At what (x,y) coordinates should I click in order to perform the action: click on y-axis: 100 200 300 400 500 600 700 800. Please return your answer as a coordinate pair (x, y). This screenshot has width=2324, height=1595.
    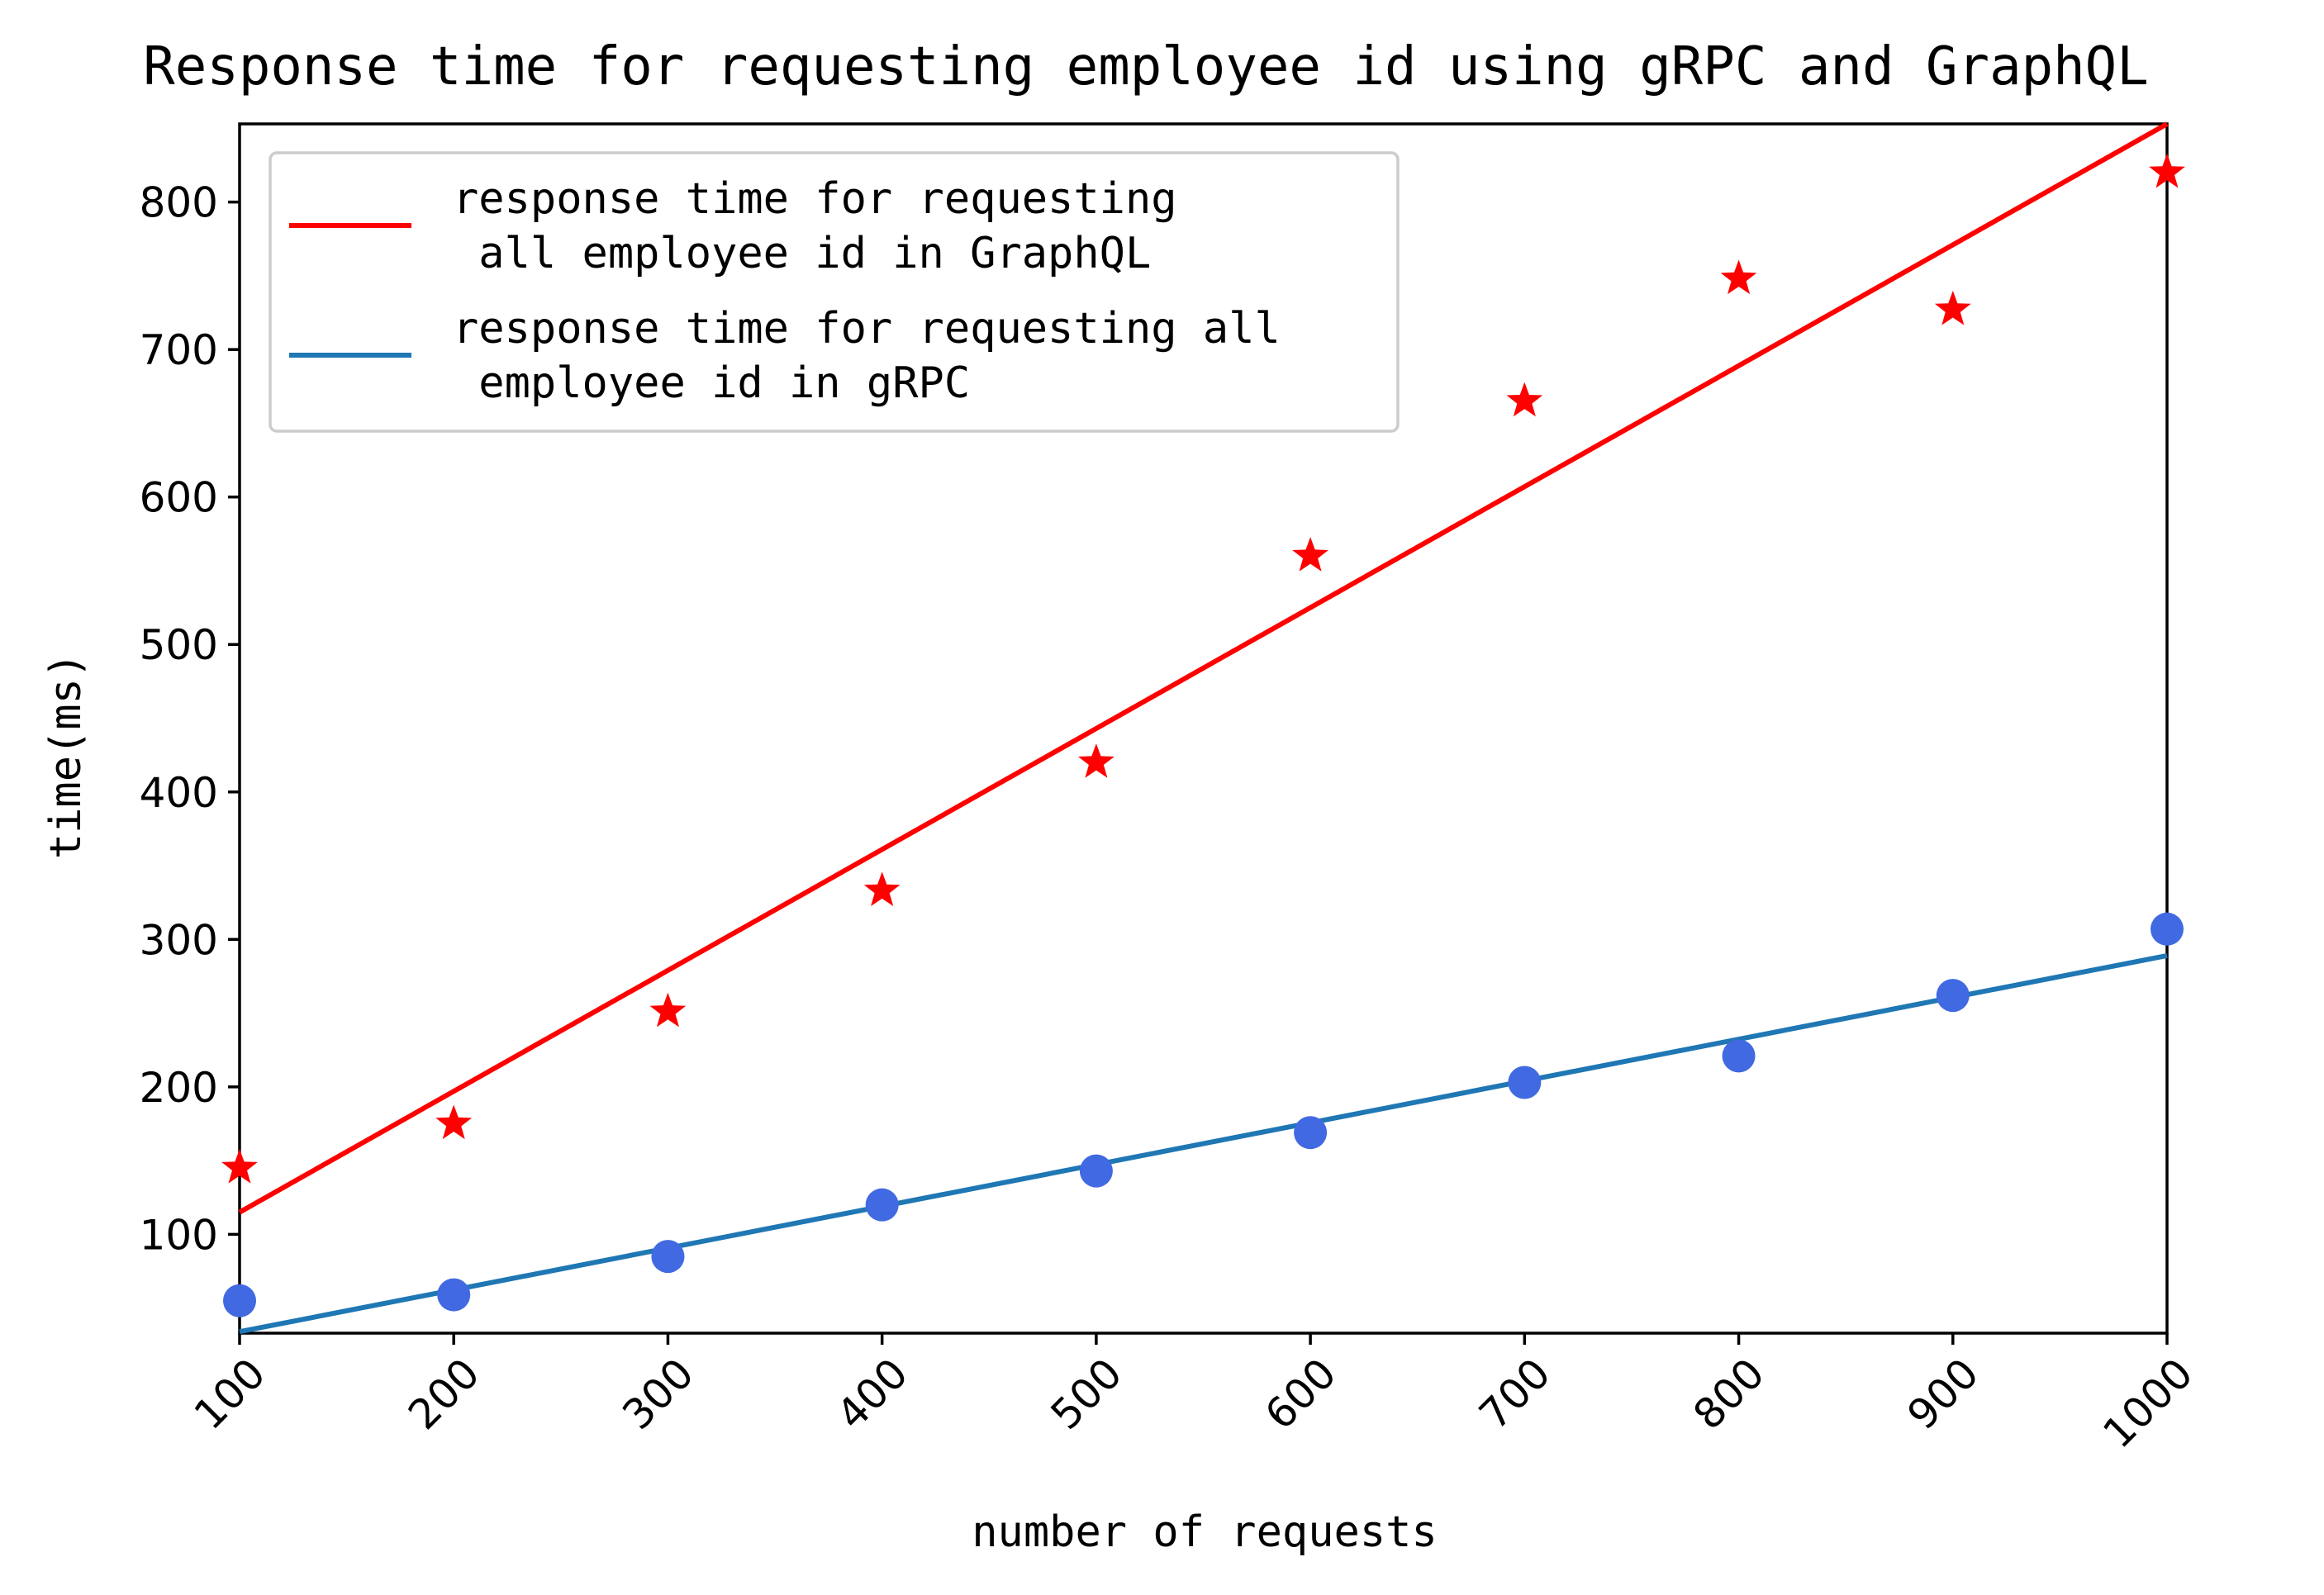
    Looking at the image, I should click on (190, 719).